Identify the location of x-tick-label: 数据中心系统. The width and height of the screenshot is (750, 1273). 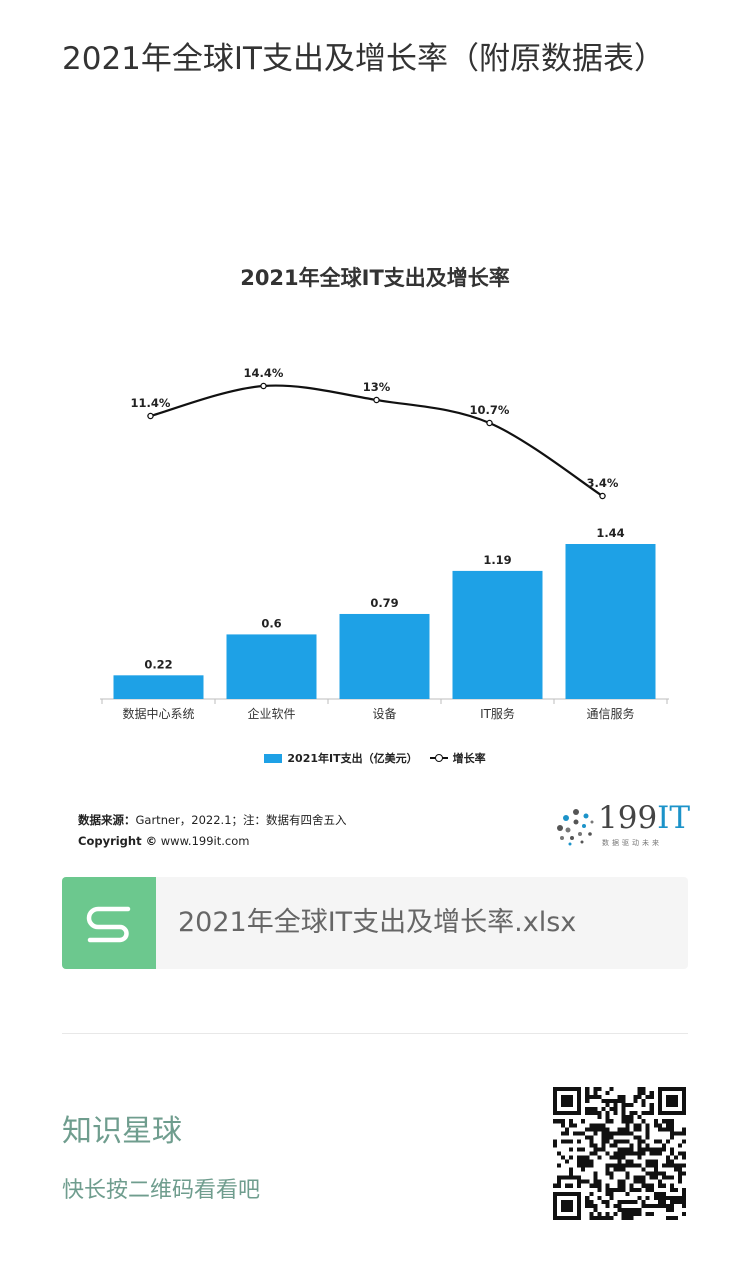
(158, 713).